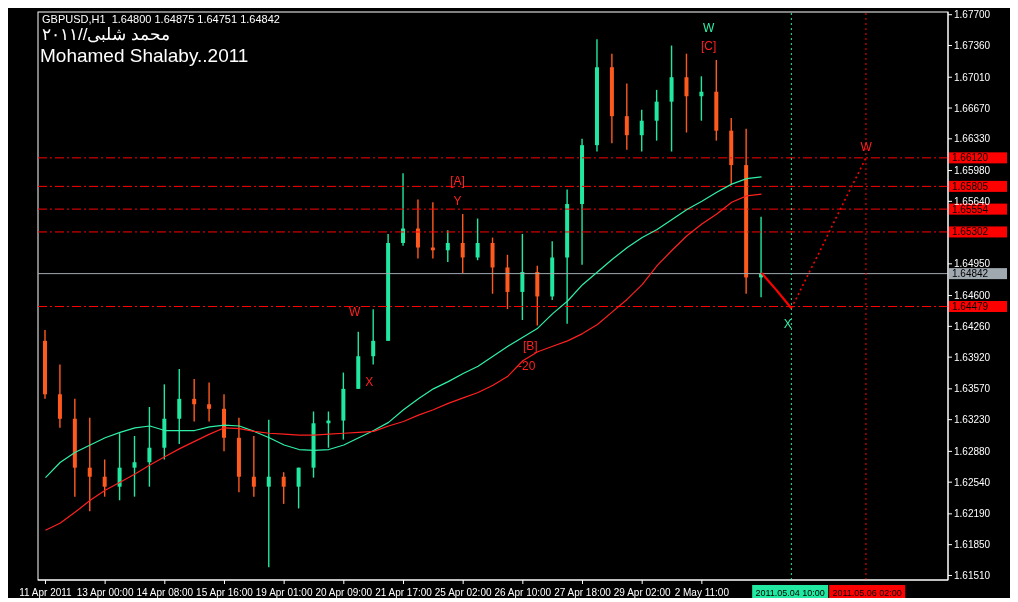 Image resolution: width=1018 pixels, height=602 pixels. Describe the element at coordinates (972, 326) in the screenshot. I see `y-tick-label: 1.64260` at that location.